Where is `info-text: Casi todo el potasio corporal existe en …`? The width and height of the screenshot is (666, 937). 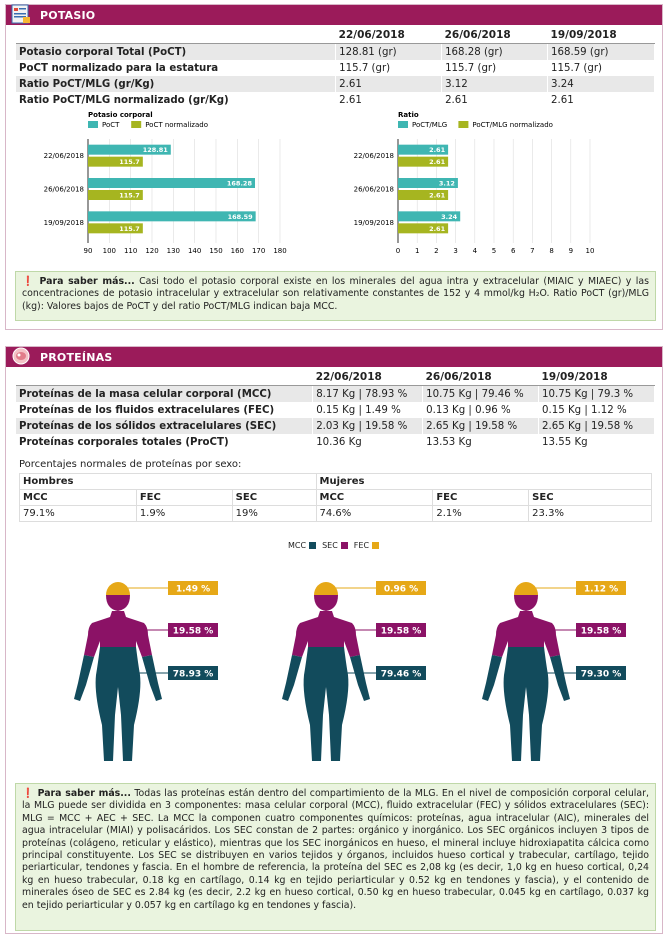
info-text: Casi todo el potasio corporal existe en … is located at coordinates (335, 294).